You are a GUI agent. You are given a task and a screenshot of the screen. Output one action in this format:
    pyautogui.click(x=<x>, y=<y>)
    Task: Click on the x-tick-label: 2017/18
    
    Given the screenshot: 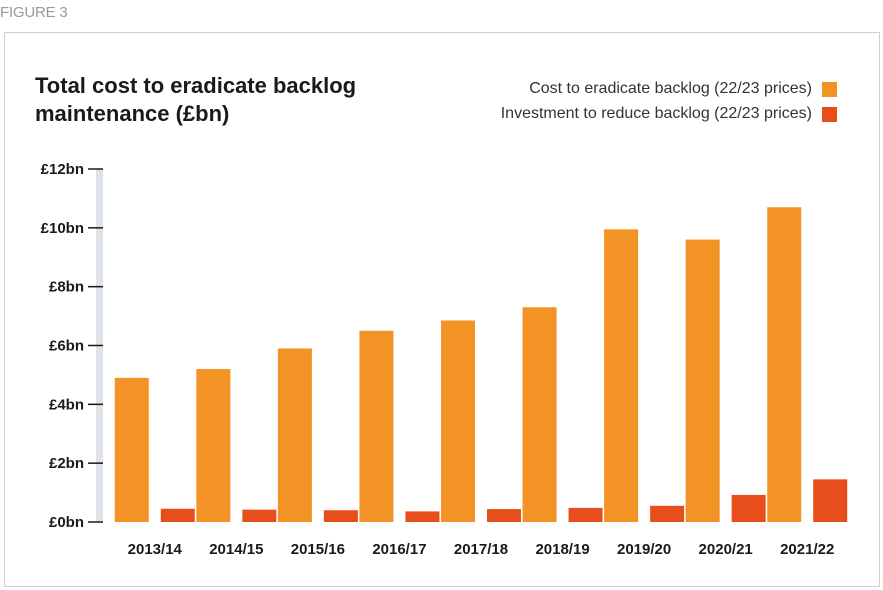 What is the action you would take?
    pyautogui.click(x=481, y=549)
    